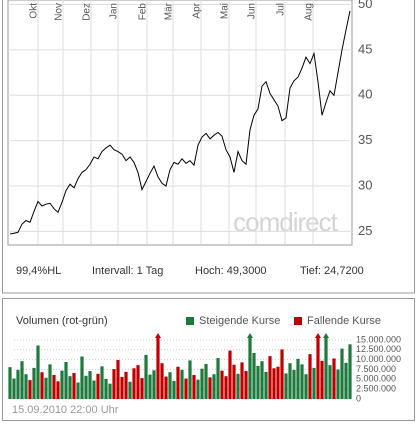 The height and width of the screenshot is (425, 417). Describe the element at coordinates (365, 184) in the screenshot. I see `y-tick-label: 30` at that location.